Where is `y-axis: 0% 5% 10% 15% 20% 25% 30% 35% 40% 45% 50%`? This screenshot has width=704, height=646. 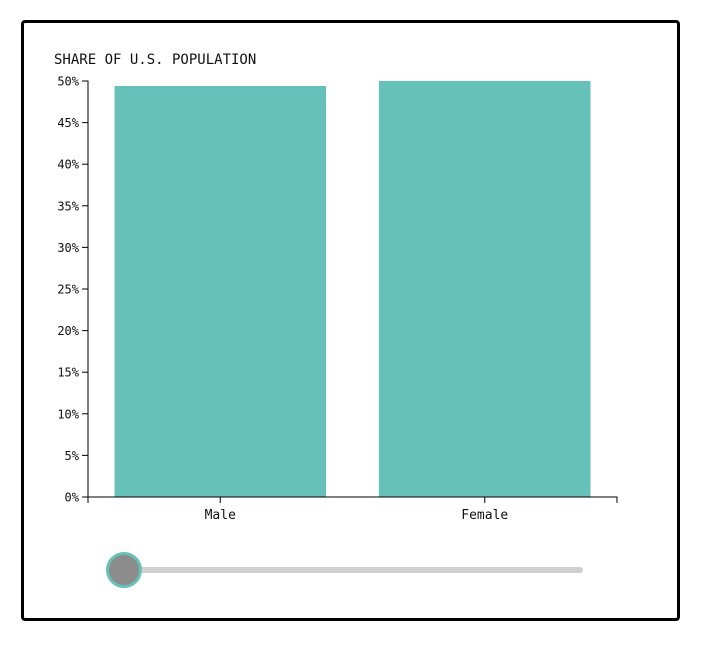
y-axis: 0% 5% 10% 15% 20% 25% 30% 35% 40% 45% 50% is located at coordinates (73, 290).